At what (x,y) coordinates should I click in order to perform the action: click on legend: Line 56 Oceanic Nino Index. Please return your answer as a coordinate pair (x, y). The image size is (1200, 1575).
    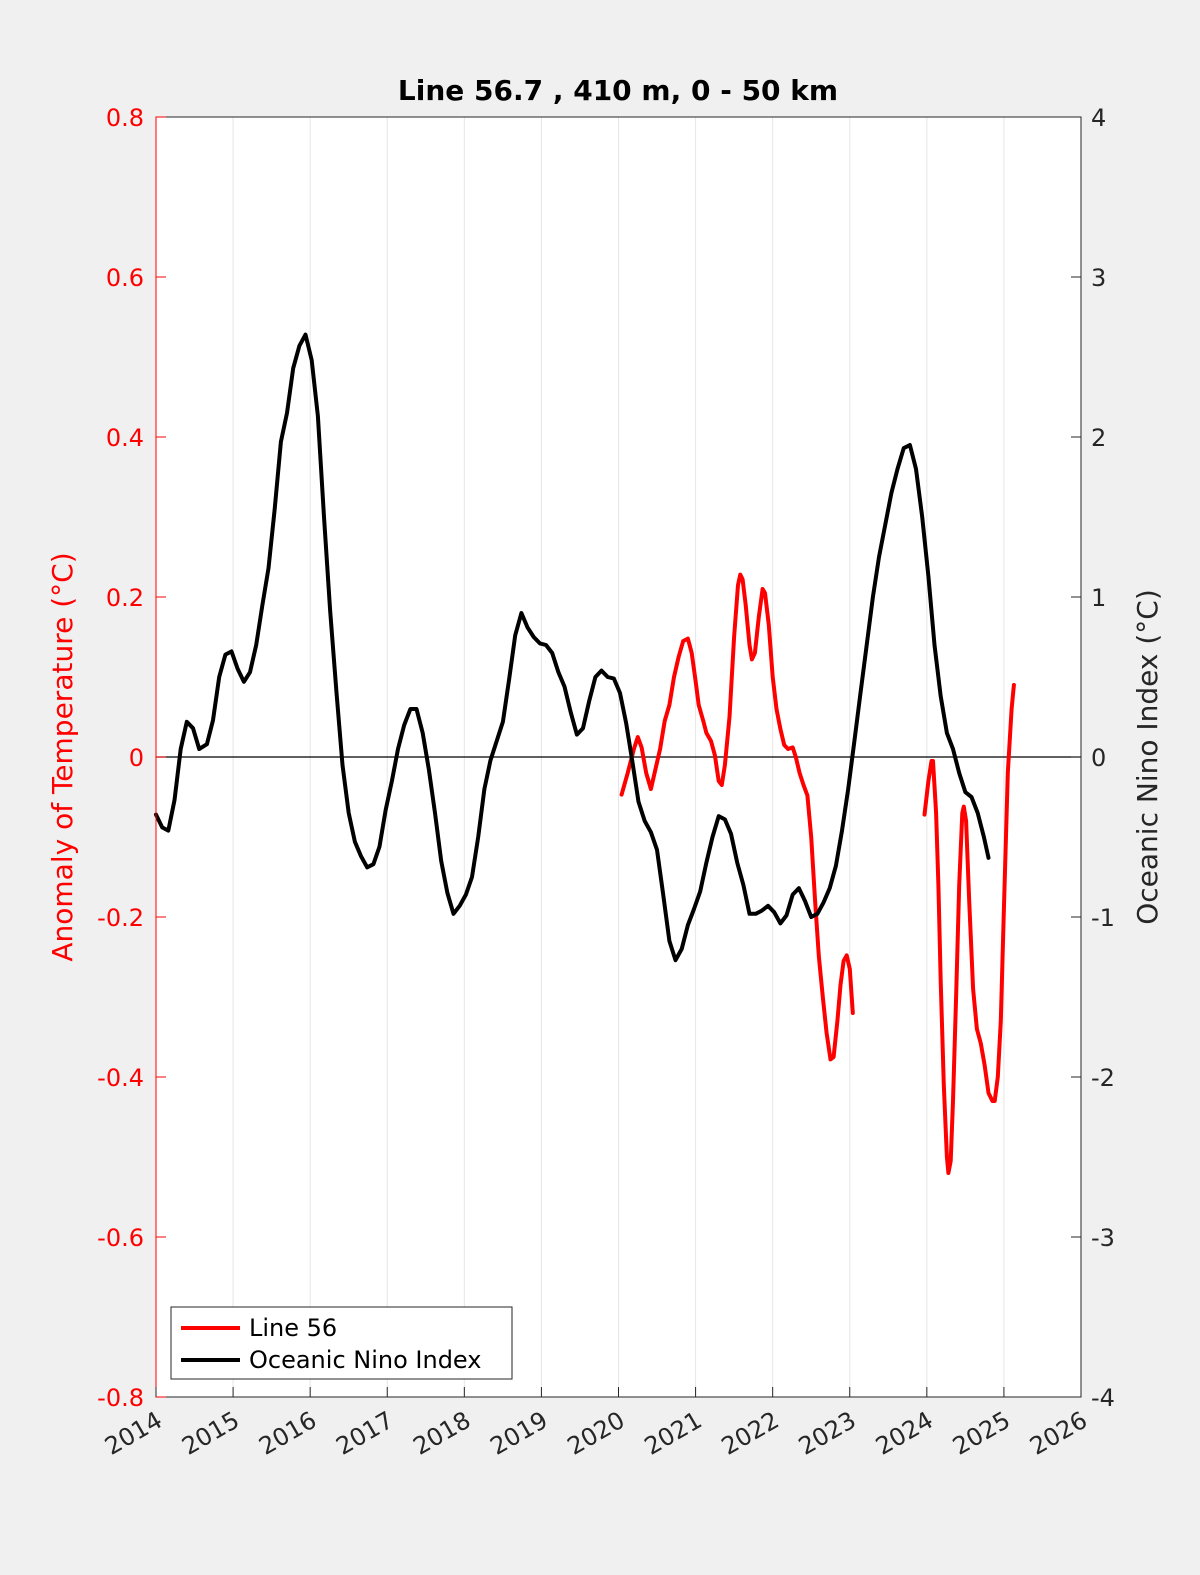
    Looking at the image, I should click on (341, 1343).